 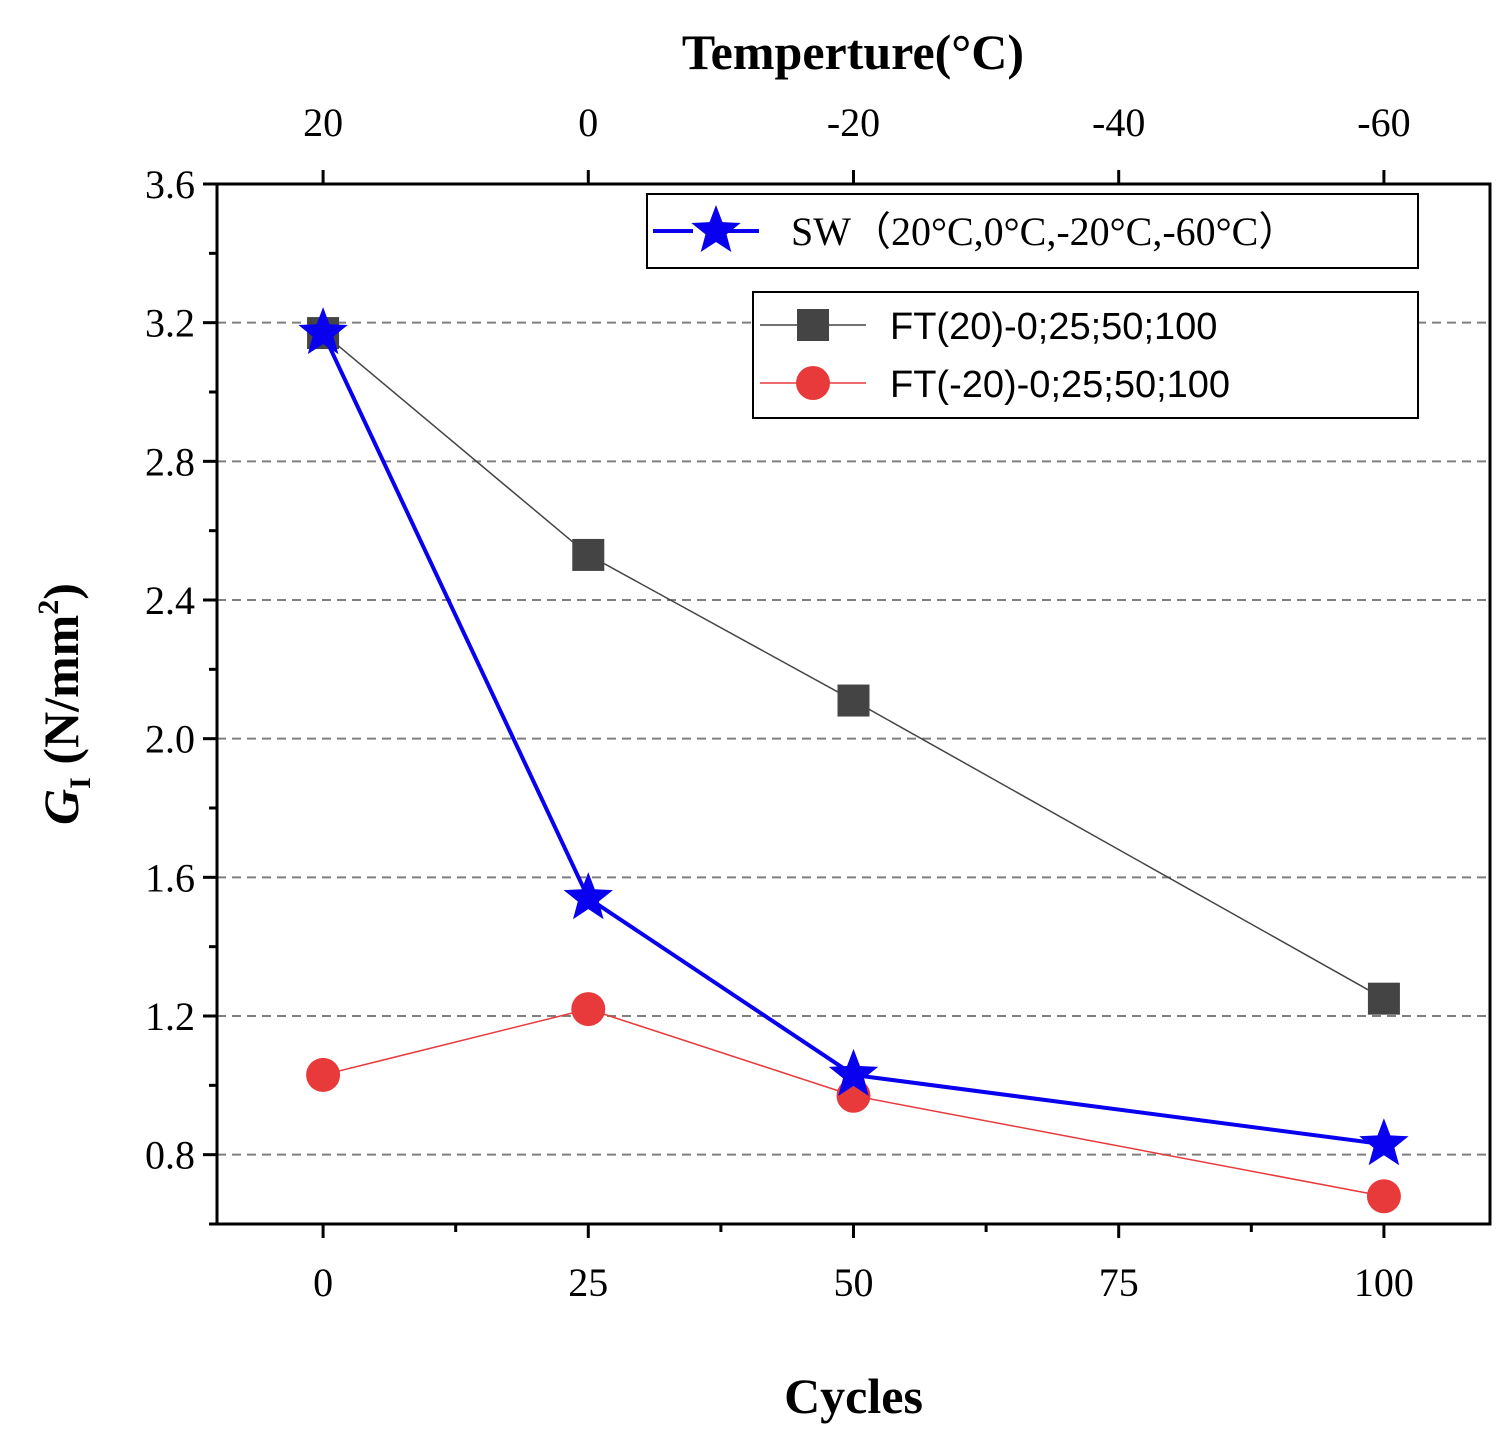 I want to click on legend-sw-box, so click(x=1032, y=231).